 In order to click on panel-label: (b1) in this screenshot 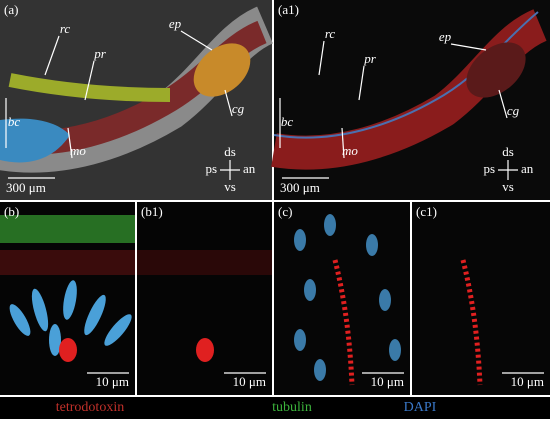, I will do `click(152, 211)`.